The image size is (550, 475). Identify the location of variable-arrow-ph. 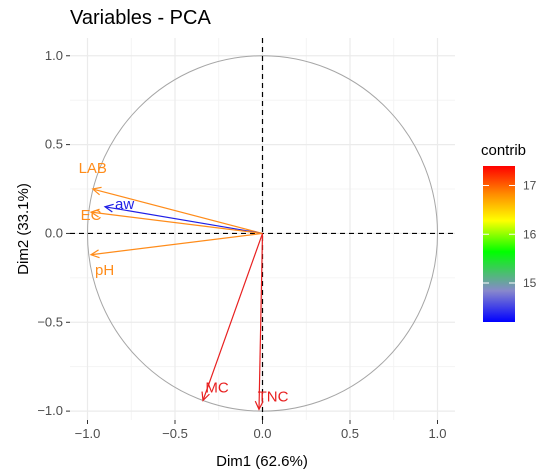
(176, 245).